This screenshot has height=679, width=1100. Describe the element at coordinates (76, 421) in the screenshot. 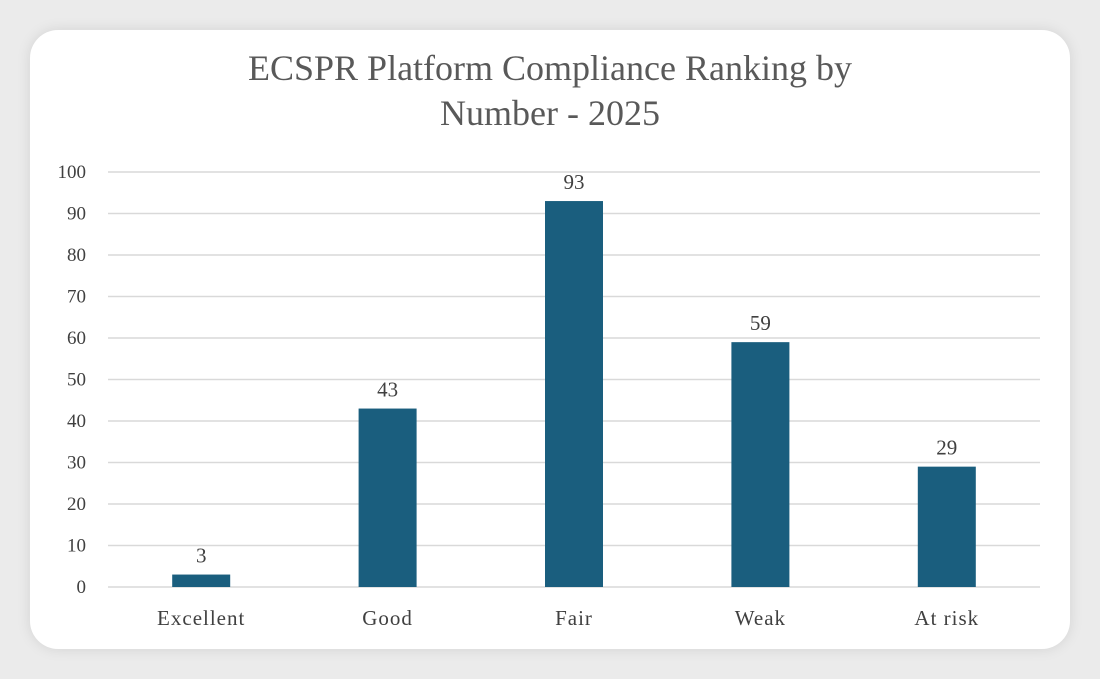

I see `y-tick-label: 40` at that location.